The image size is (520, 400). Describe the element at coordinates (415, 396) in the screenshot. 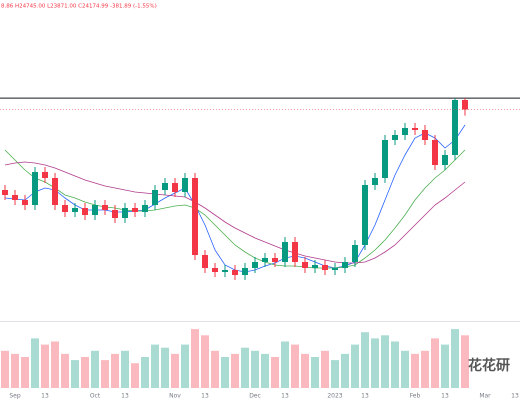

I see `x-tick-label: Feb` at that location.